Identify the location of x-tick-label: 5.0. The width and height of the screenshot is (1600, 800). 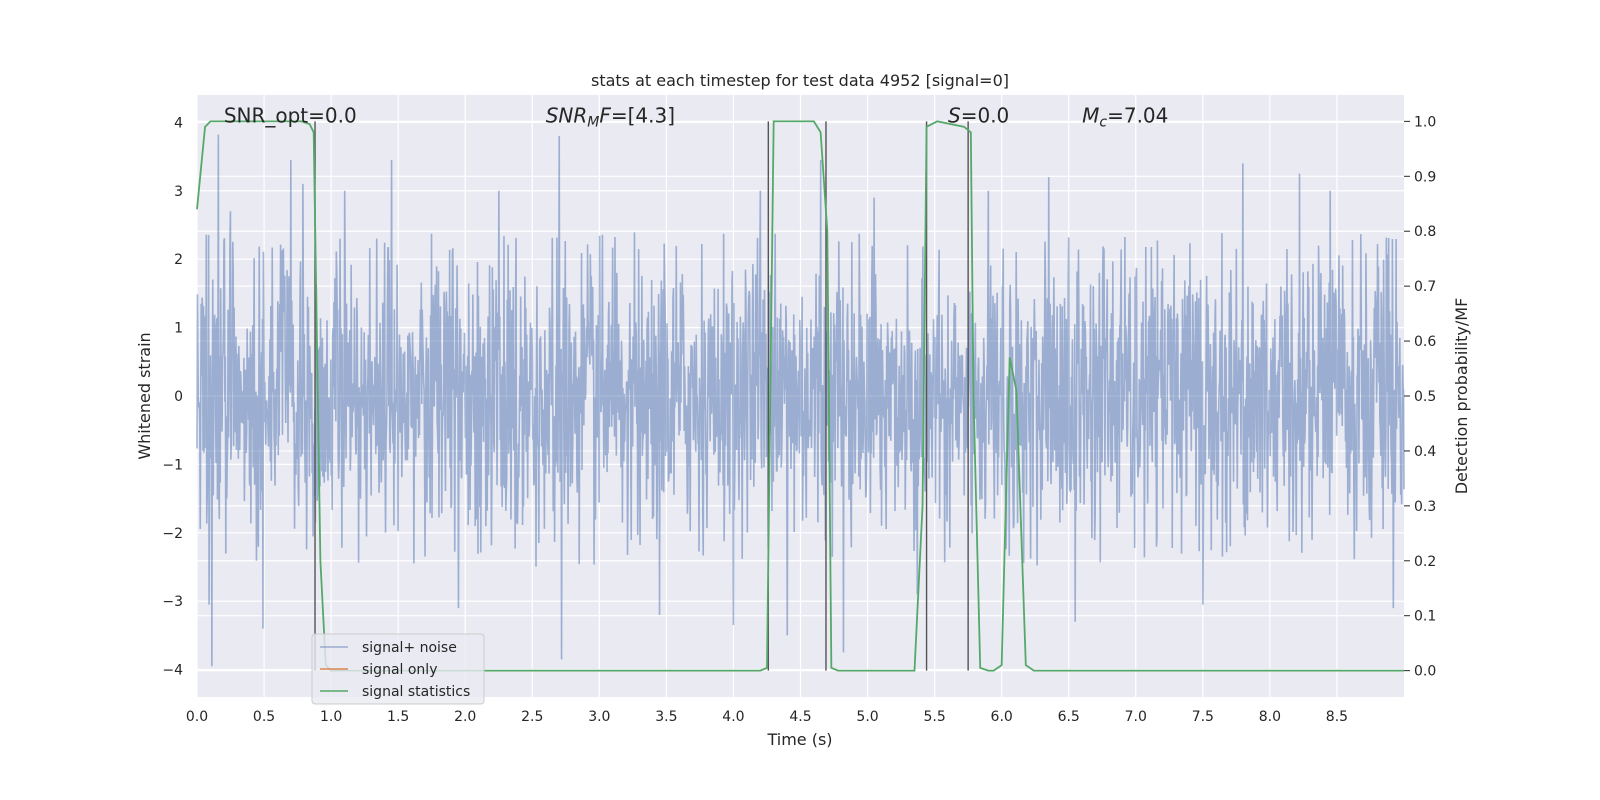
(867, 717).